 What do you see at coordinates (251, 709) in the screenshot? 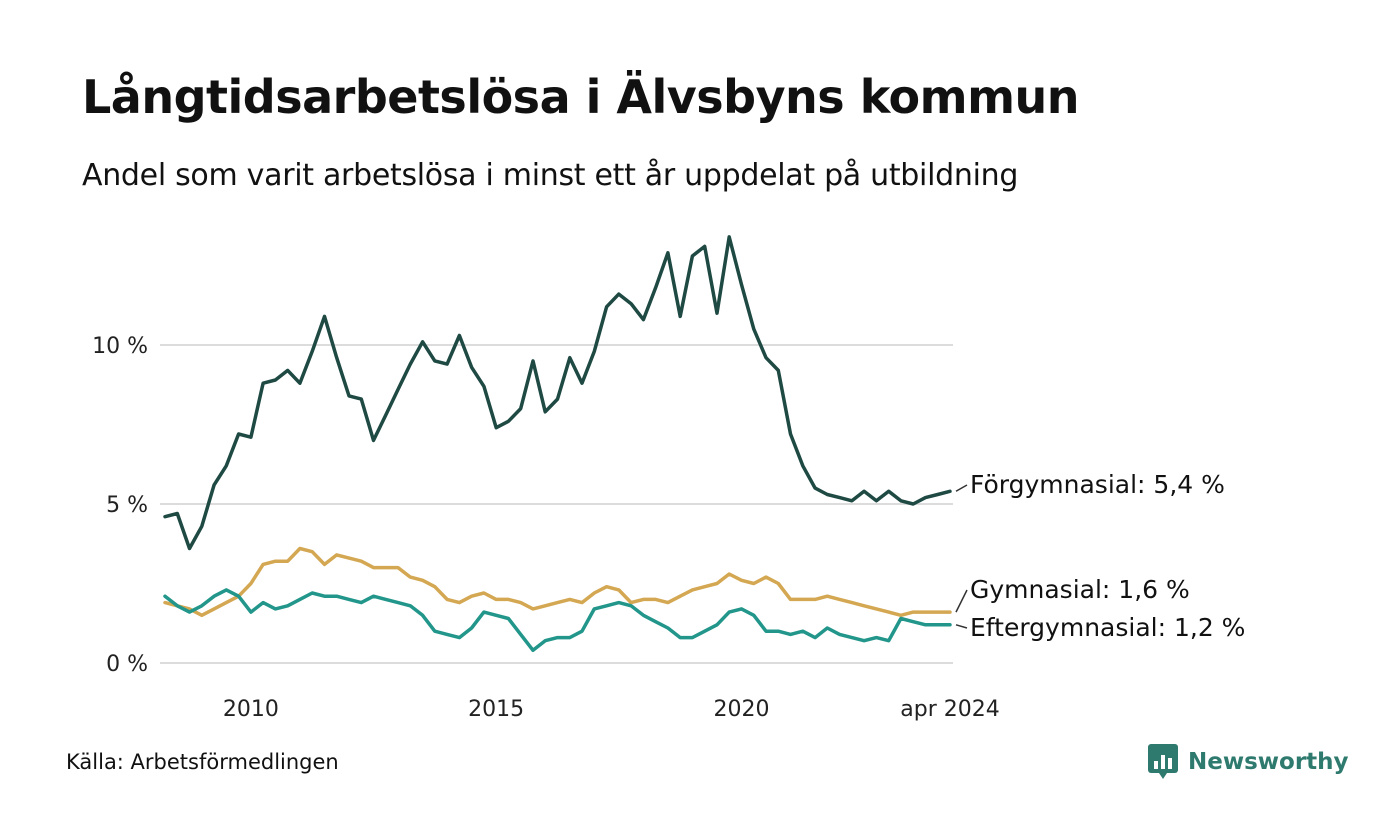
I see `x-tick-label: 2010` at bounding box center [251, 709].